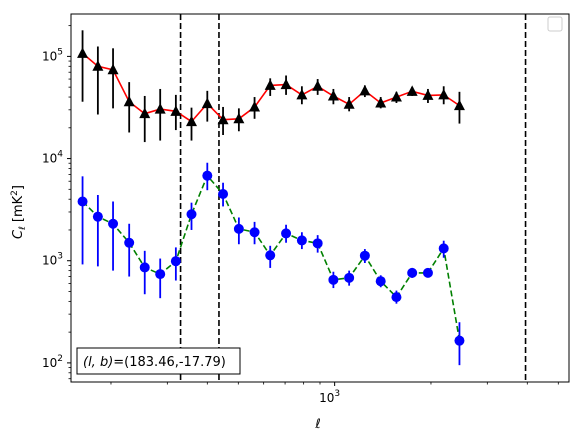 Image resolution: width=580 pixels, height=441 pixels. I want to click on y-tick-label: 10³, so click(52, 260).